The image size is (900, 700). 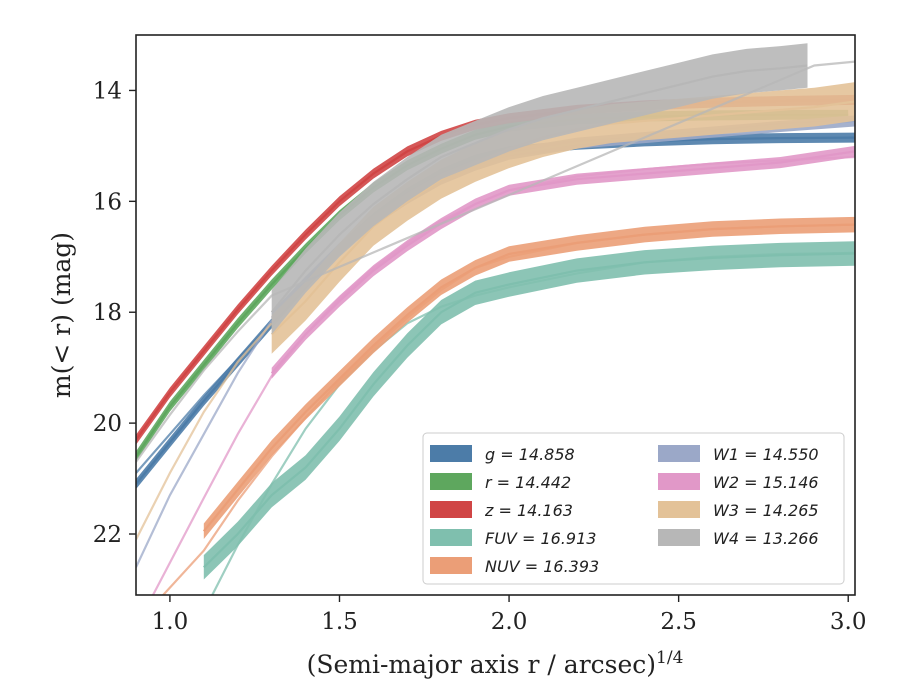 What do you see at coordinates (509, 622) in the screenshot?
I see `x-tick-label-2: 2.0` at bounding box center [509, 622].